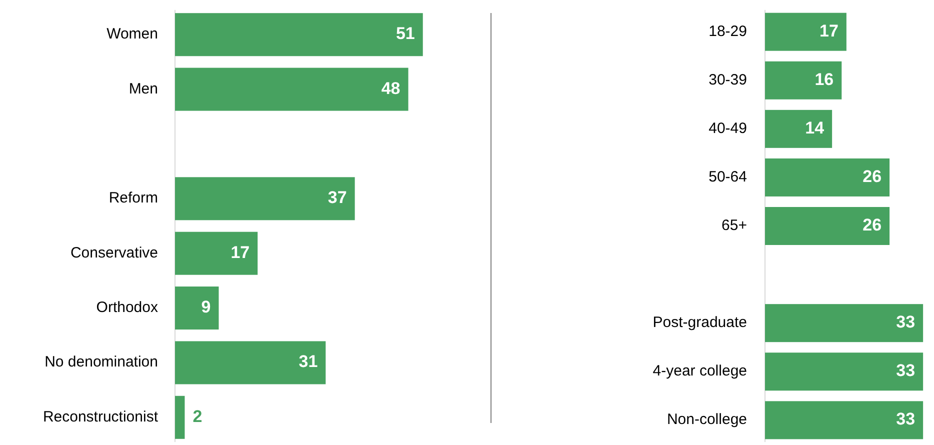 This screenshot has width=934, height=445. Describe the element at coordinates (206, 307) in the screenshot. I see `data-label: 9` at that location.